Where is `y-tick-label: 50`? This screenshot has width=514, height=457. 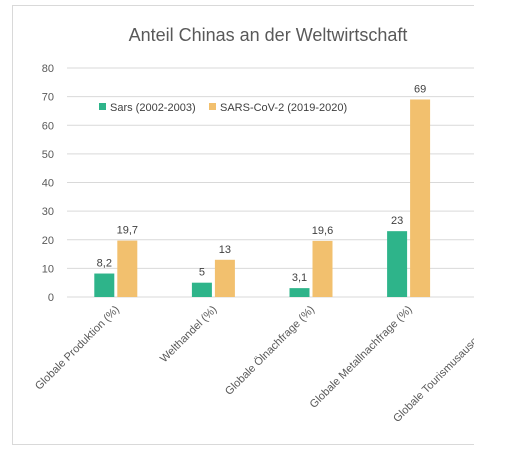 y-tick-label: 50 is located at coordinates (48, 155).